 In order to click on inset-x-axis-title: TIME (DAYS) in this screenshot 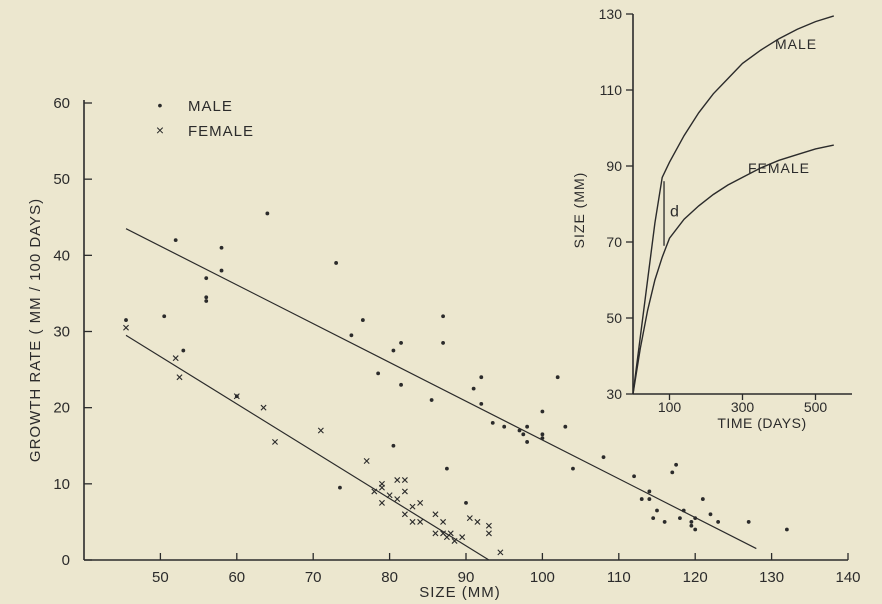, I will do `click(761, 423)`.